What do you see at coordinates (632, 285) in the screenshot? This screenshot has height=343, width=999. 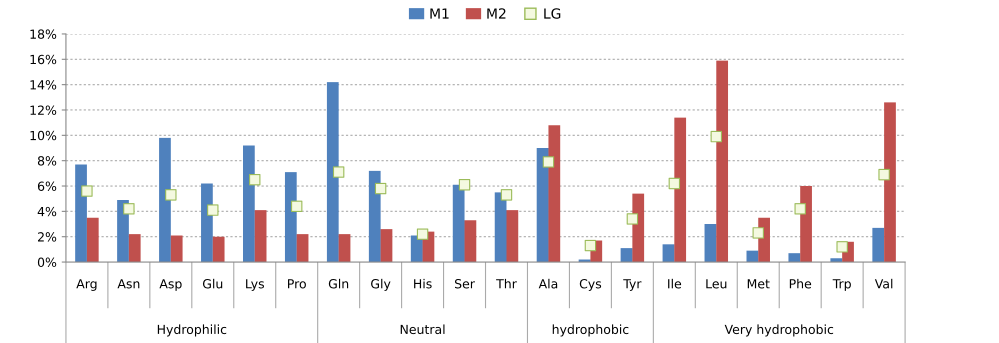 I see `x-tick-label: Tyr` at bounding box center [632, 285].